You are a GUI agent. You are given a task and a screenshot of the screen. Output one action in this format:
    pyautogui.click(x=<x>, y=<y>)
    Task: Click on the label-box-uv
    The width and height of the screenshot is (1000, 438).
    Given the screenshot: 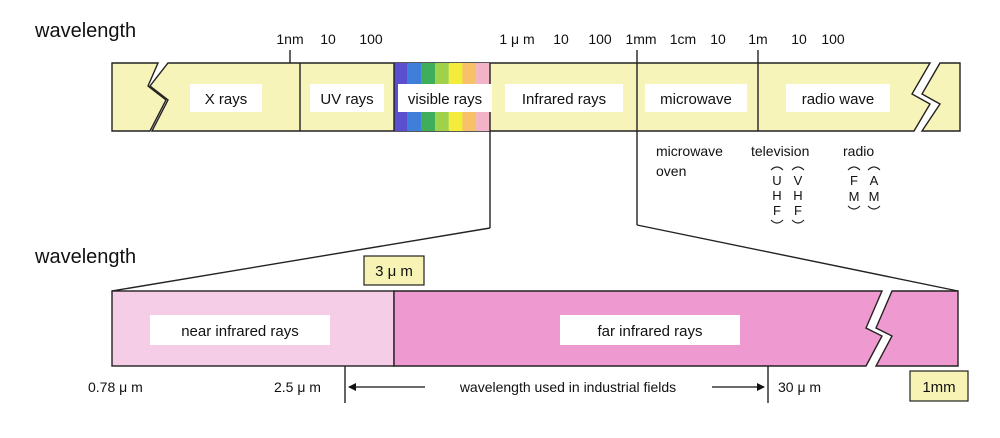 What is the action you would take?
    pyautogui.click(x=347, y=98)
    